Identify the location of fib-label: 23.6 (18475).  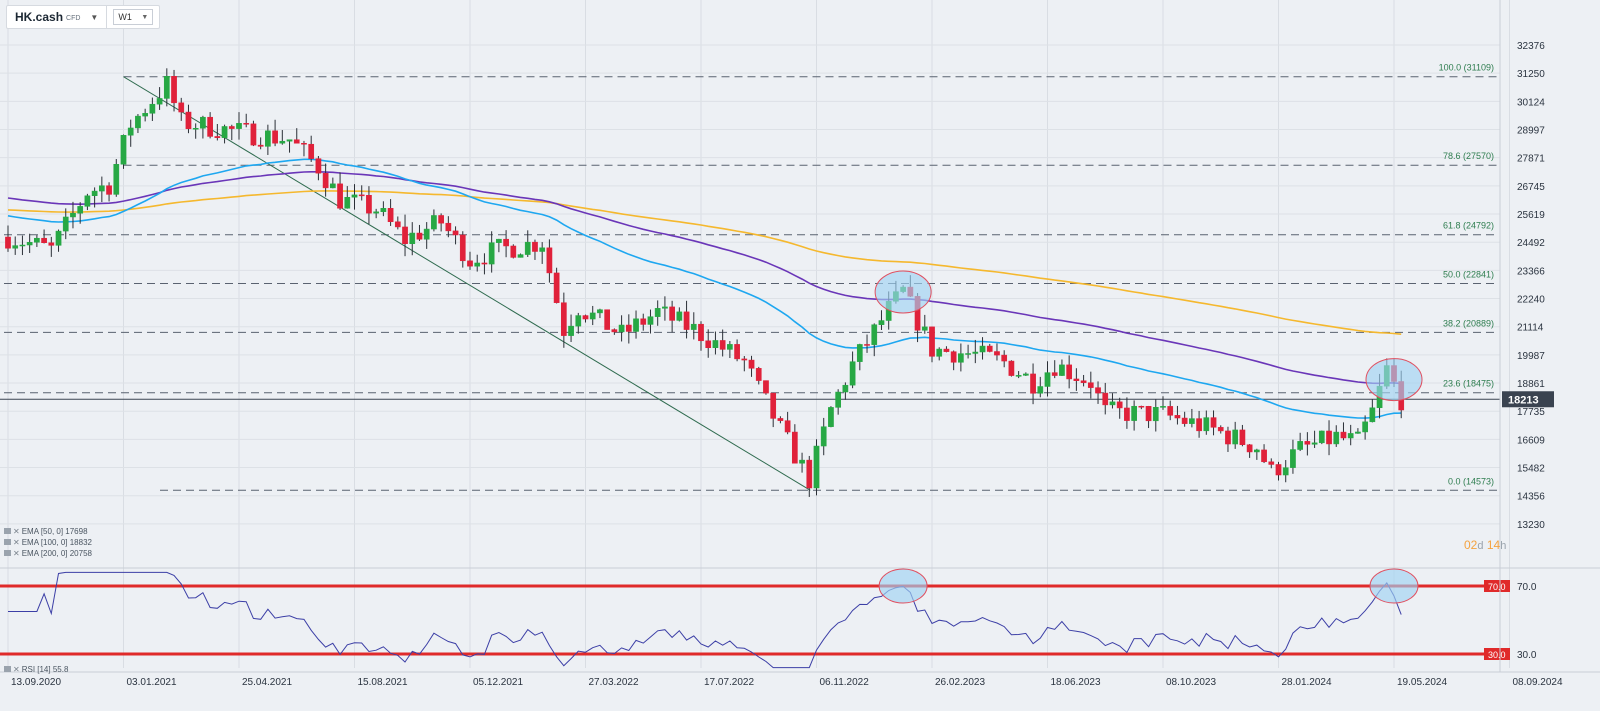
(1468, 384).